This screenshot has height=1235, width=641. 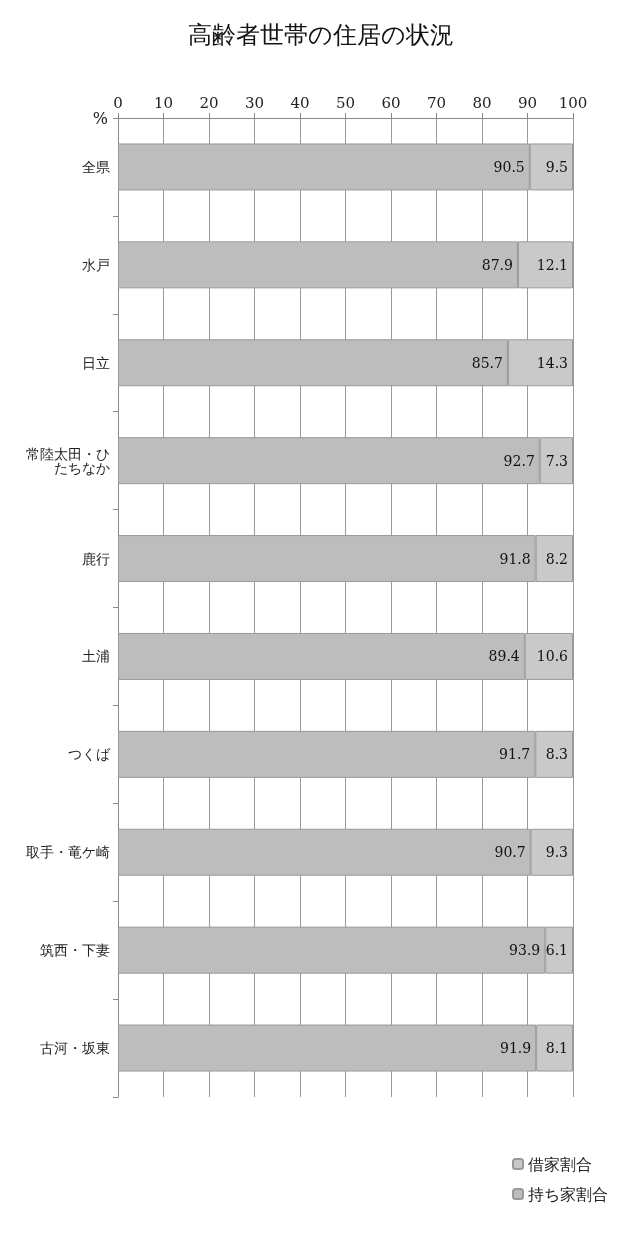 What do you see at coordinates (209, 102) in the screenshot?
I see `x-tick-label: 20` at bounding box center [209, 102].